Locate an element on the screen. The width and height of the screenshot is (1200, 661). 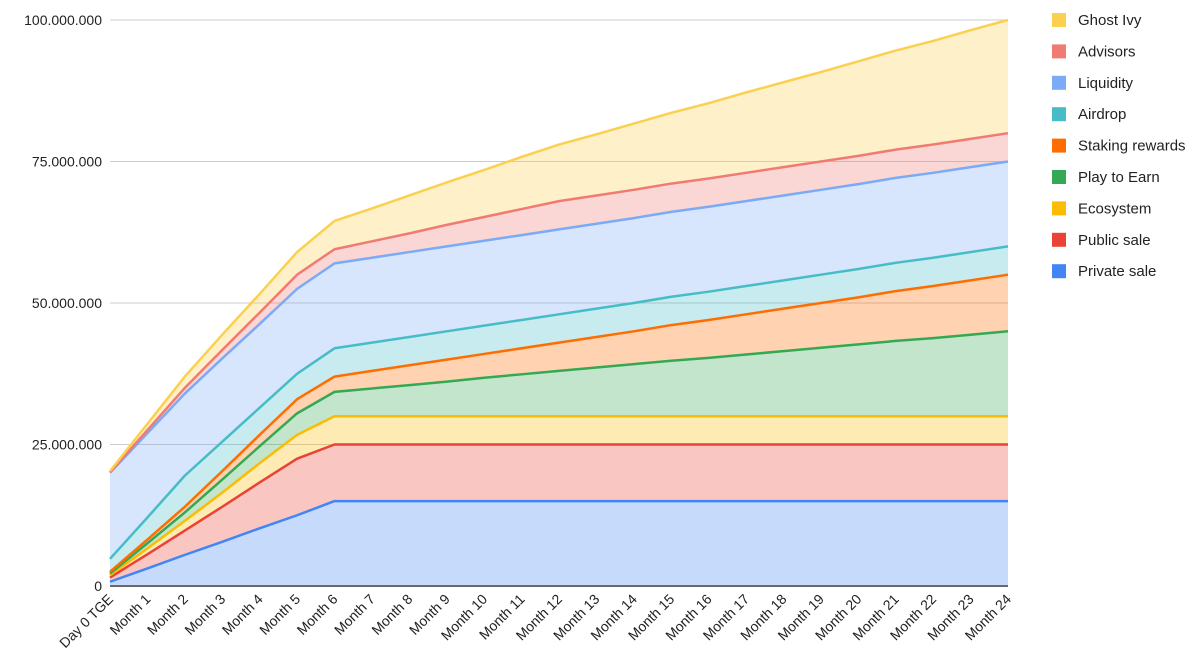
legend-label: Staking rewards is located at coordinates (1132, 146).